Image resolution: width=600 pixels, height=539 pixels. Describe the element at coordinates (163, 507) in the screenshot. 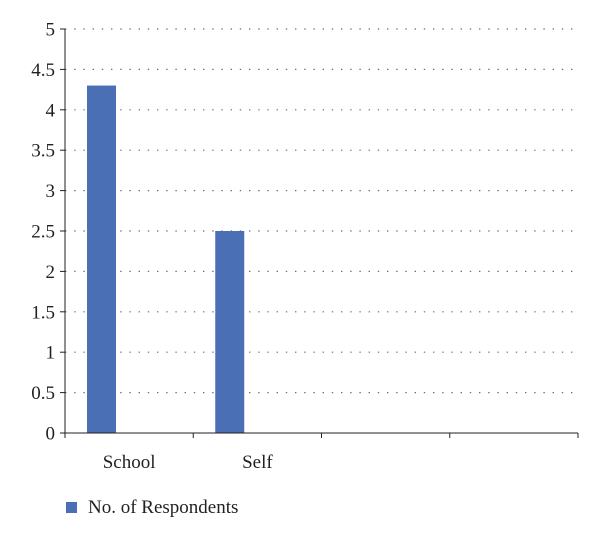

I see `legend-label: No. of Respondents` at that location.